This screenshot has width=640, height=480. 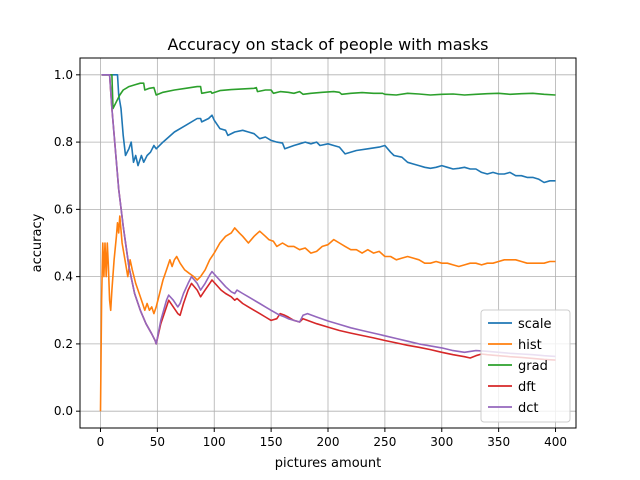 I want to click on legend: scale hist grad dft dct, so click(x=525, y=366).